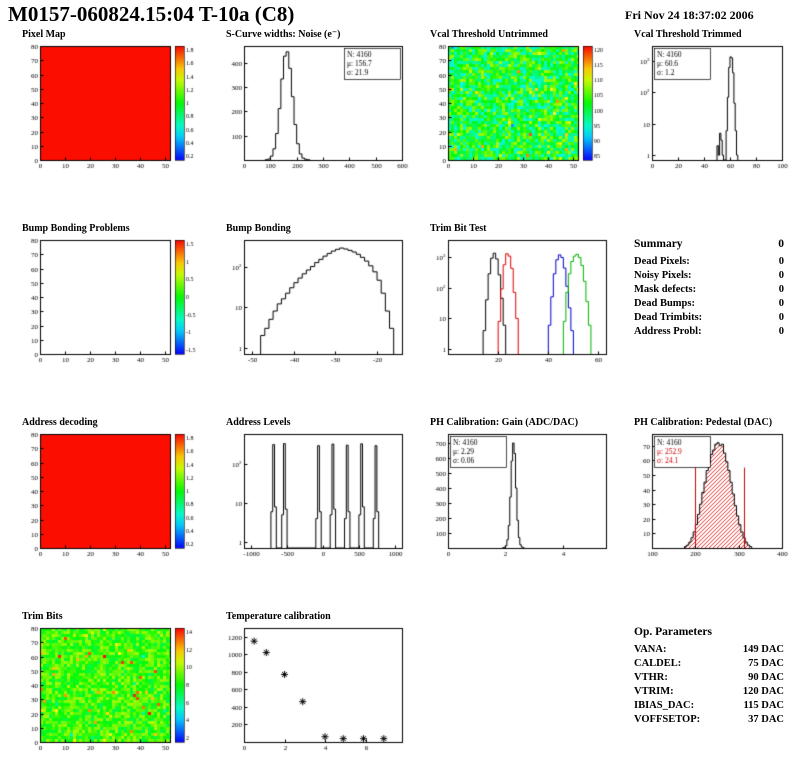  What do you see at coordinates (689, 15) in the screenshot?
I see `timestamp: Fri Nov 24 18:37:02 2006` at bounding box center [689, 15].